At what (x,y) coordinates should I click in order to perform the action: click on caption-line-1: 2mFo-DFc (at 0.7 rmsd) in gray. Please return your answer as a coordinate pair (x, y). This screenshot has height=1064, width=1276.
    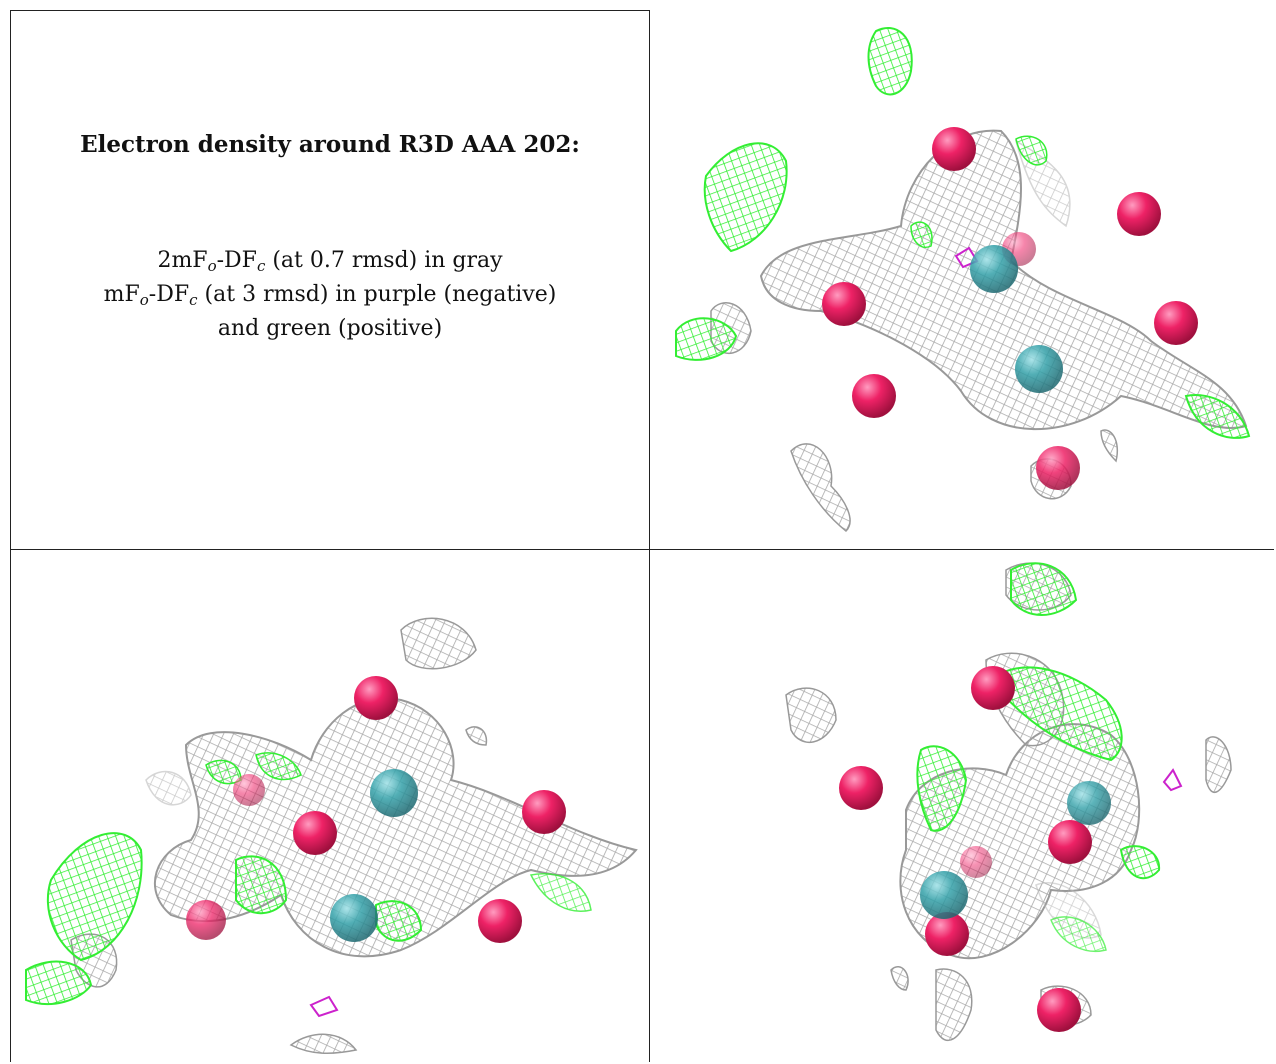
    Looking at the image, I should click on (330, 261).